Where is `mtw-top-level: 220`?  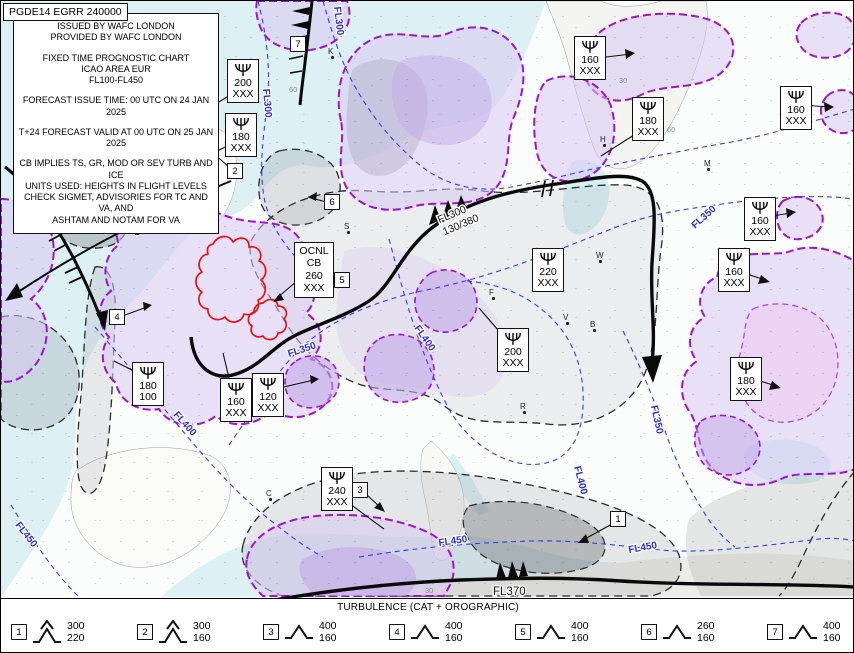
mtw-top-level: 220 is located at coordinates (548, 272).